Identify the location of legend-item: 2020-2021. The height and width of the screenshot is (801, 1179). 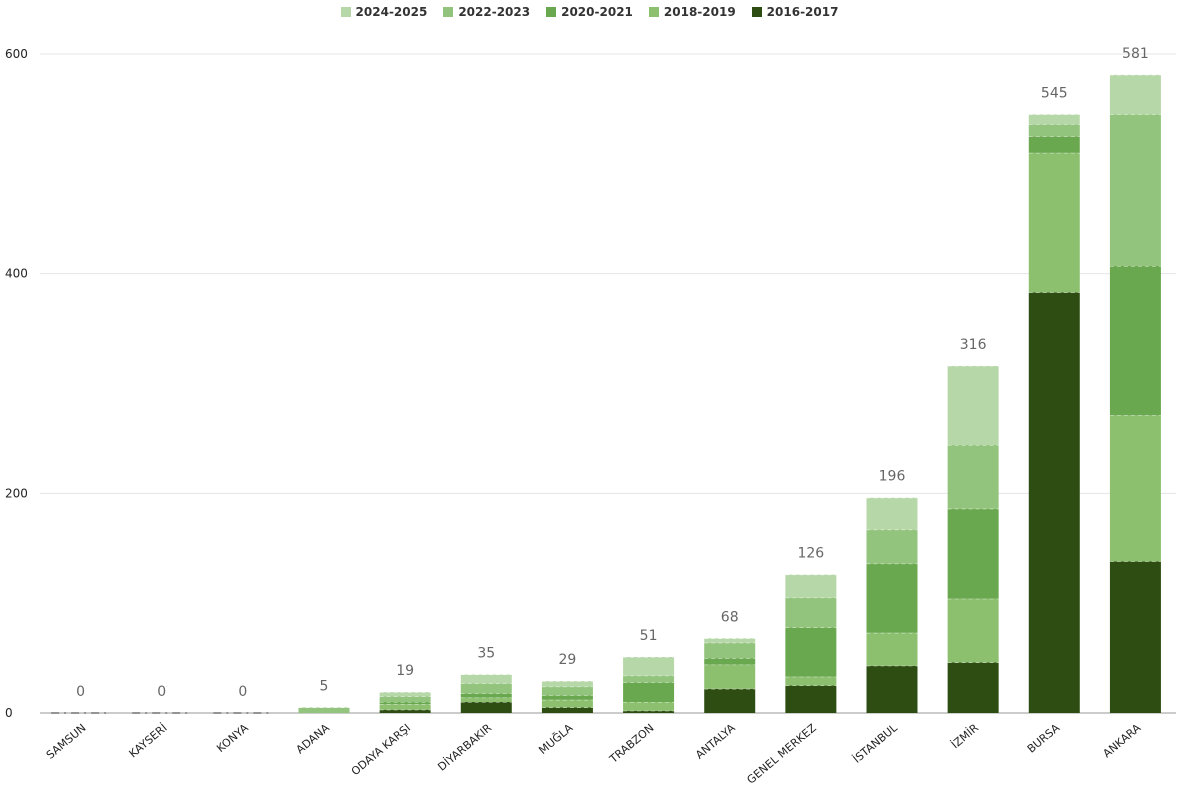
(589, 12).